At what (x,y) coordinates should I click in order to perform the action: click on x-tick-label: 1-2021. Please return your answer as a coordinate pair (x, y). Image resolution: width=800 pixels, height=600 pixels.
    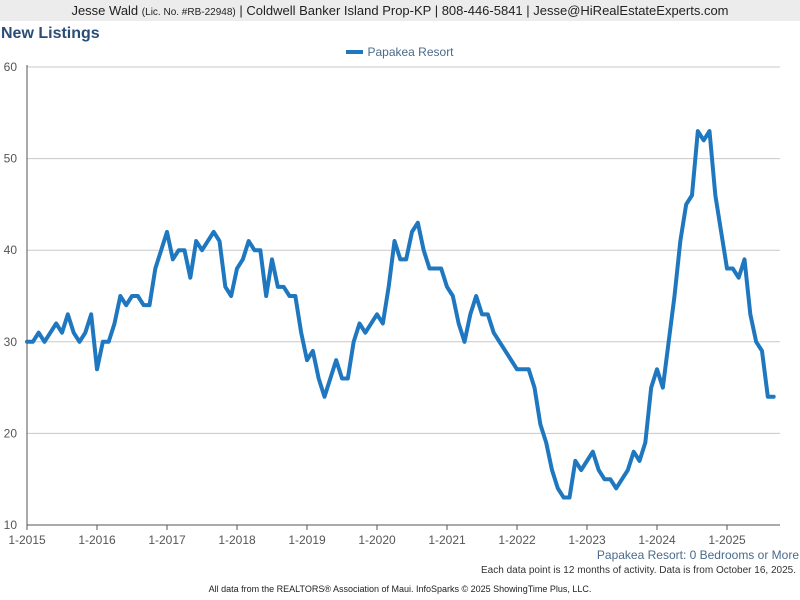
    Looking at the image, I should click on (447, 540).